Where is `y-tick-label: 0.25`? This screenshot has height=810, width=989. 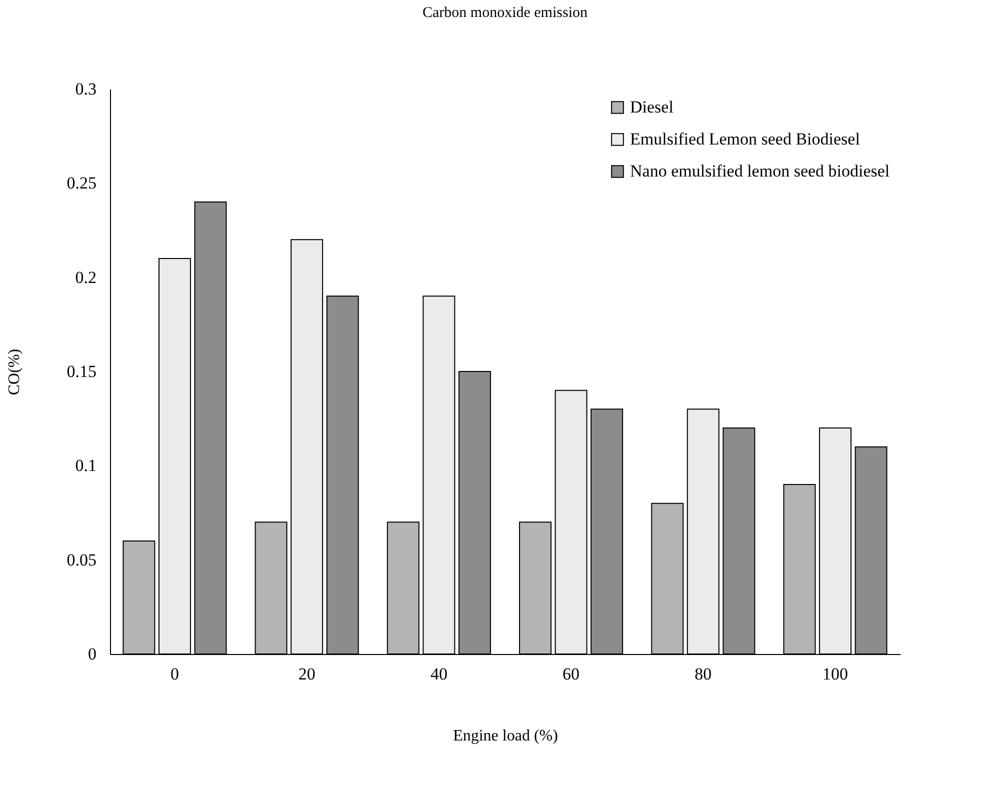
y-tick-label: 0.25 is located at coordinates (81, 183).